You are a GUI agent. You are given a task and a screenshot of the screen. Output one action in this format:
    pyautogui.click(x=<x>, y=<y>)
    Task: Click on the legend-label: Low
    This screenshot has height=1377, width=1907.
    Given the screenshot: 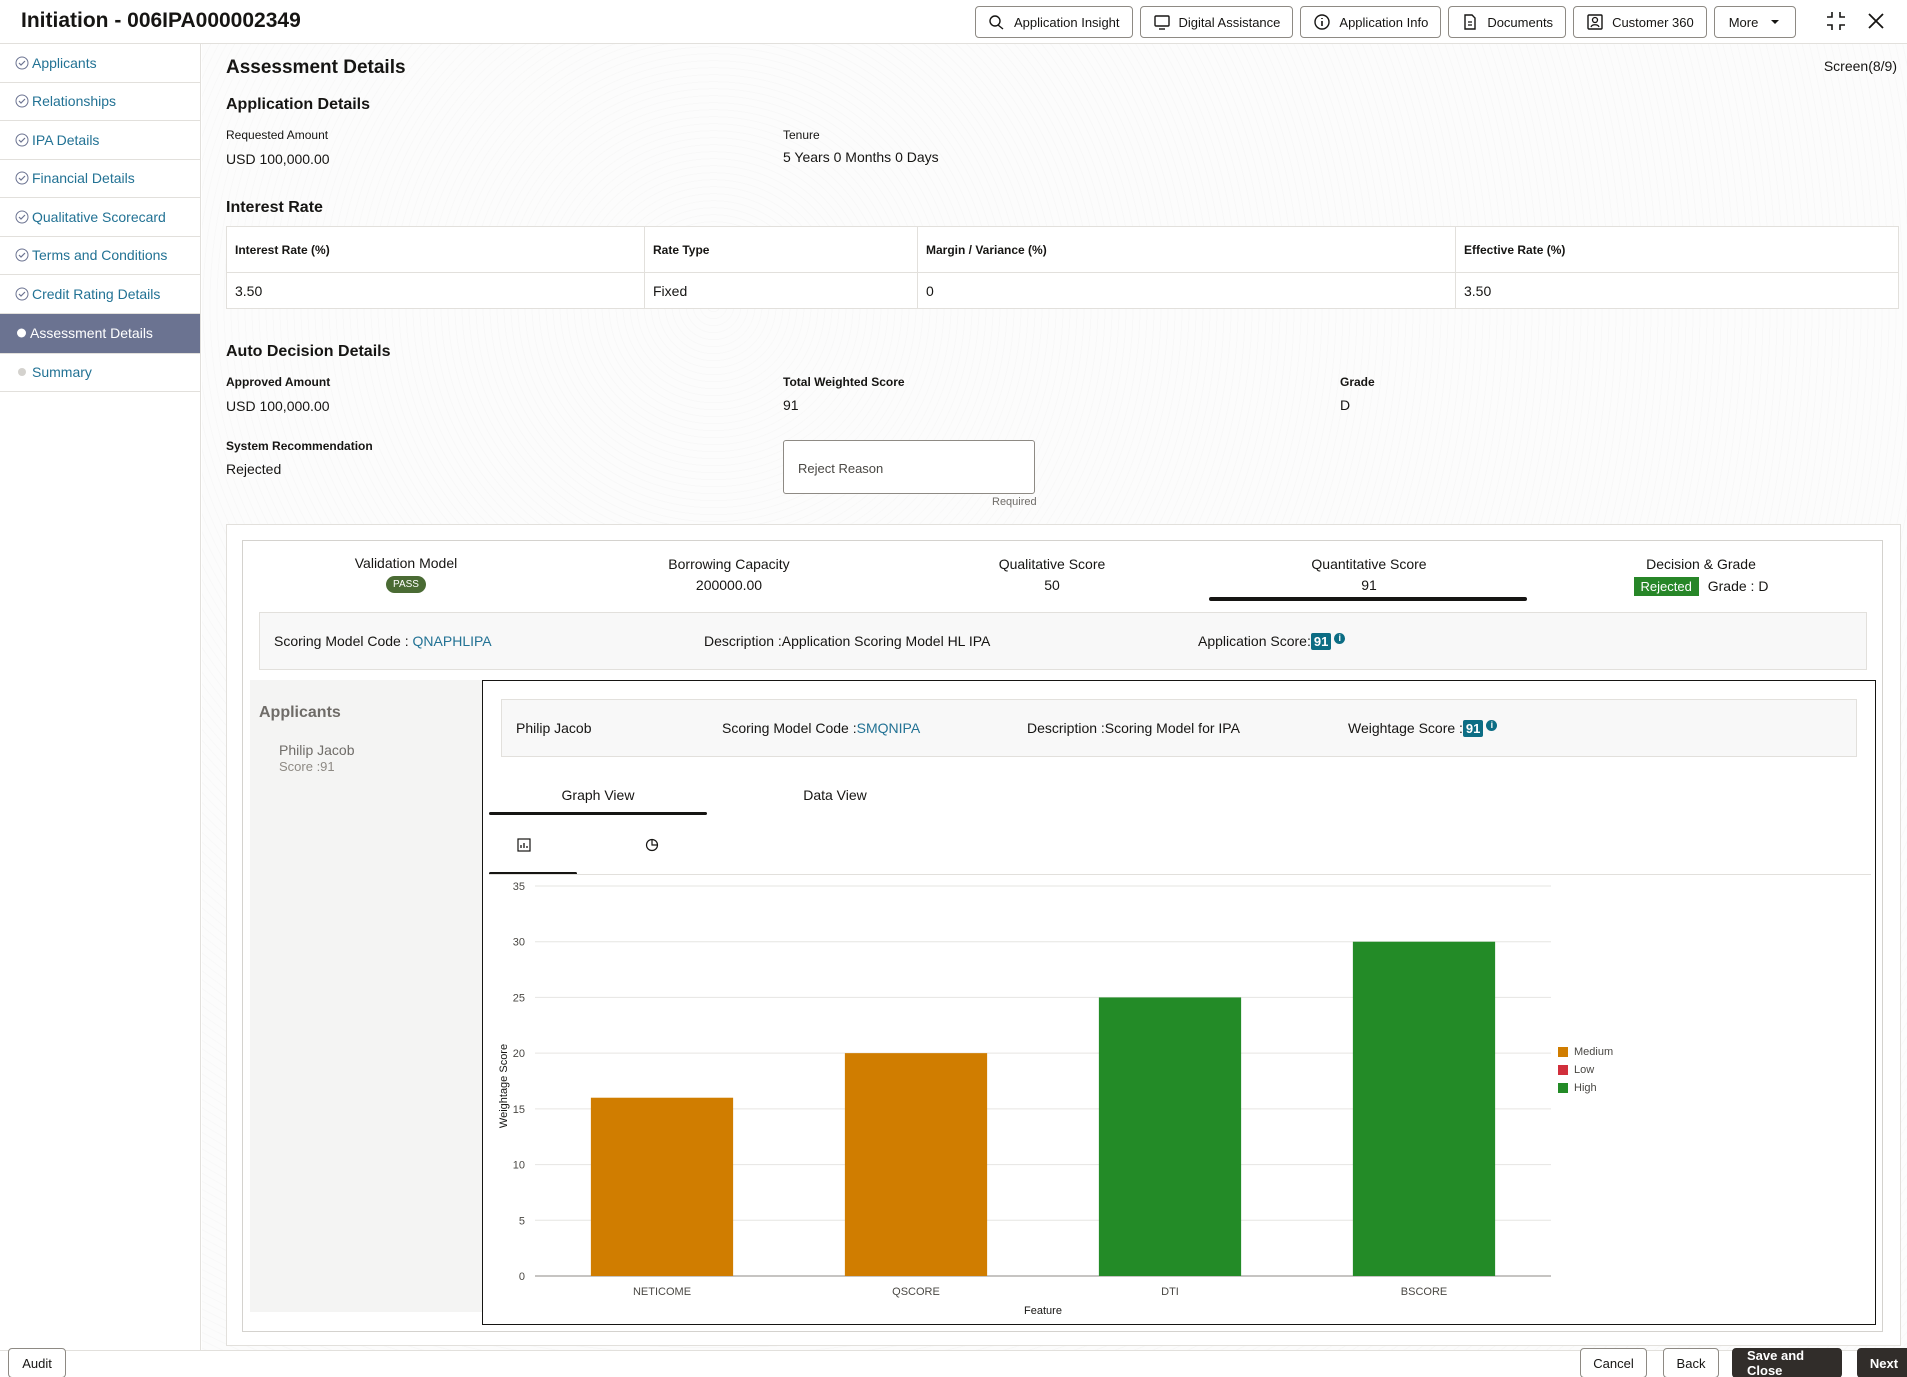 What is the action you would take?
    pyautogui.click(x=1584, y=1070)
    